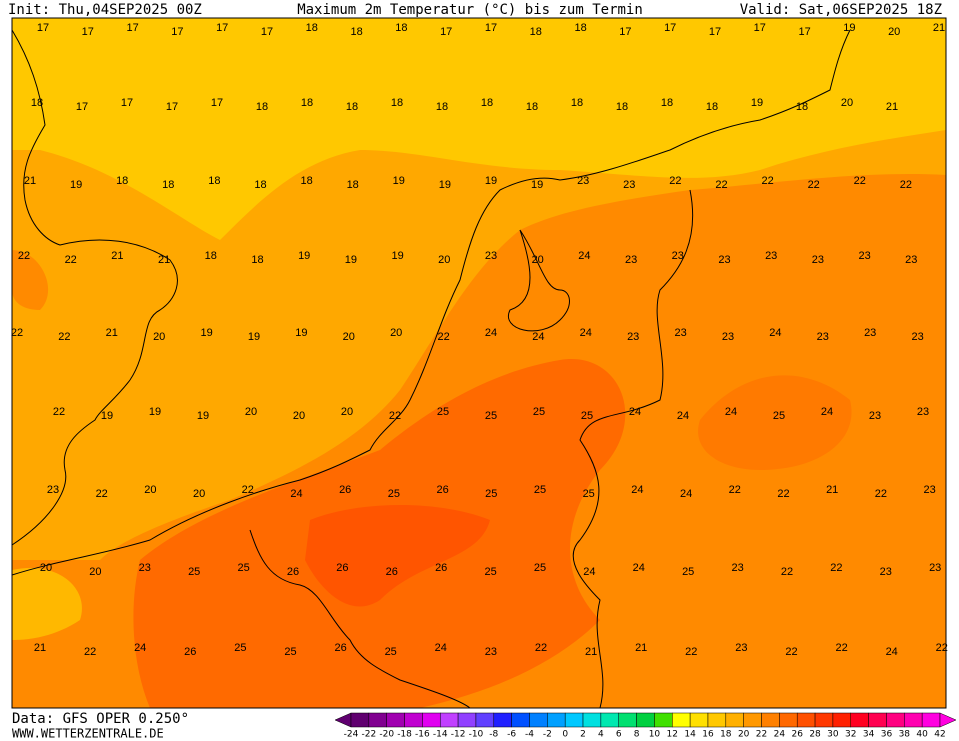 The height and width of the screenshot is (741, 959). I want to click on colorbar-tick-label: 10, so click(655, 735).